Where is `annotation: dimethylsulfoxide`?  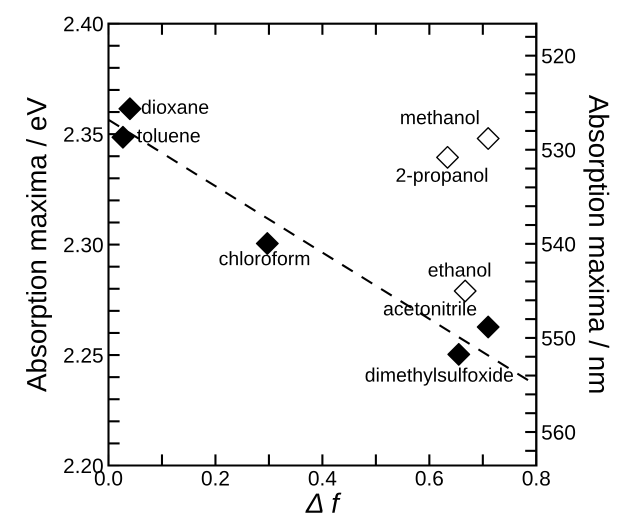 annotation: dimethylsulfoxide is located at coordinates (440, 377).